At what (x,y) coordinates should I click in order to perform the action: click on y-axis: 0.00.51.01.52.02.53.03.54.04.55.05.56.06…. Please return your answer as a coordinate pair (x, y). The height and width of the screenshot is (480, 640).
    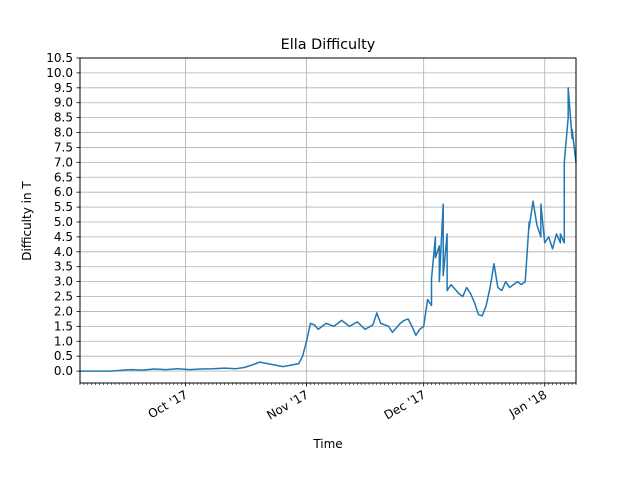
    Looking at the image, I should click on (63, 214).